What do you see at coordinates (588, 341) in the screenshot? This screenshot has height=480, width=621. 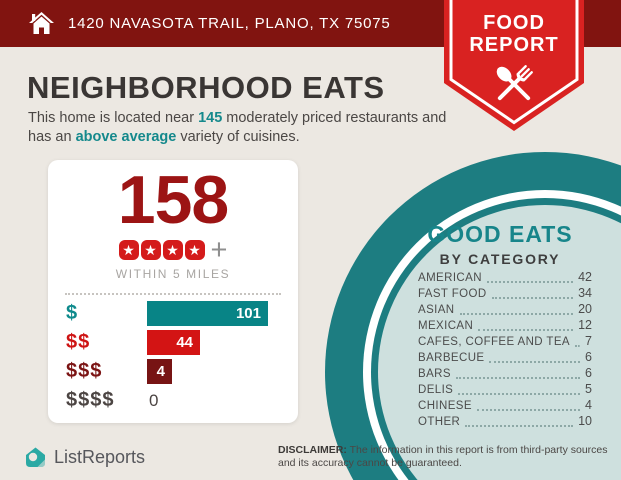 I see `category-count: 7` at bounding box center [588, 341].